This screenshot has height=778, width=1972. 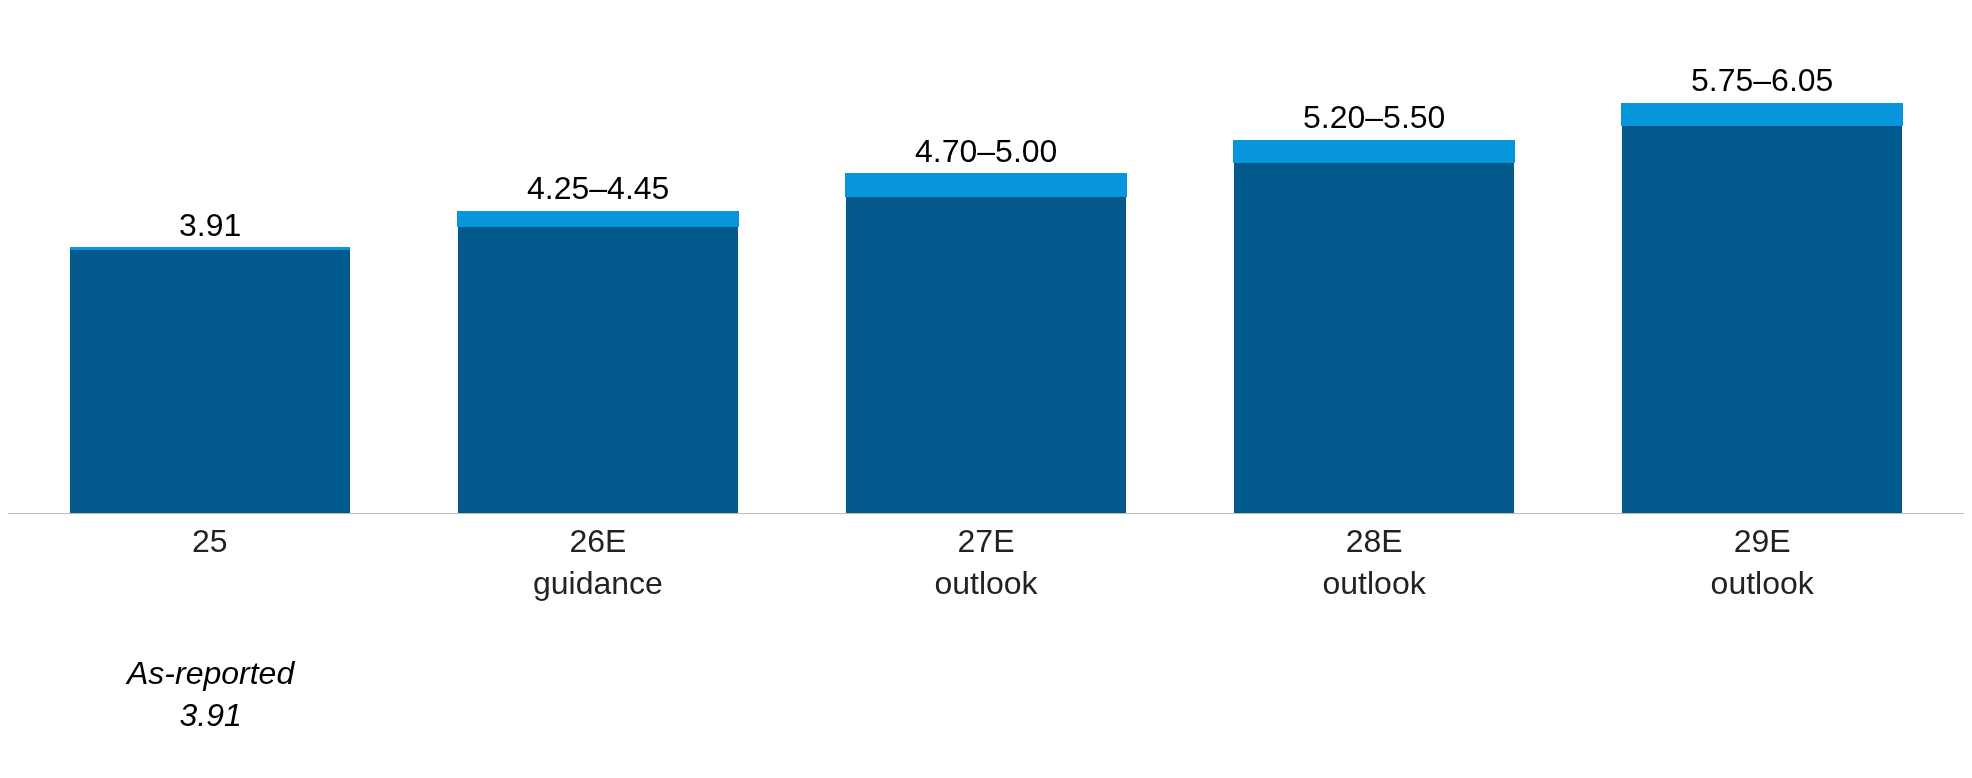 I want to click on x-tick-label: 29E outlook, so click(x=1762, y=562).